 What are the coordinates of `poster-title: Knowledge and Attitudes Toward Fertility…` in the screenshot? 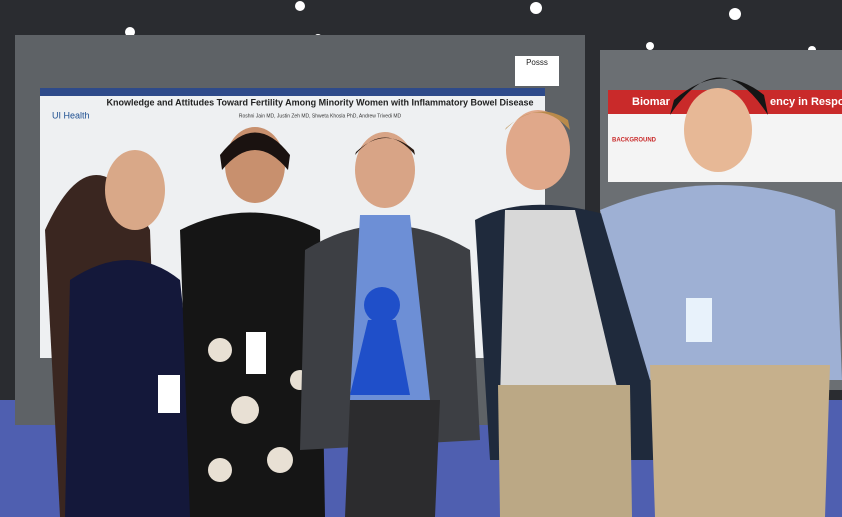 It's located at (319, 102).